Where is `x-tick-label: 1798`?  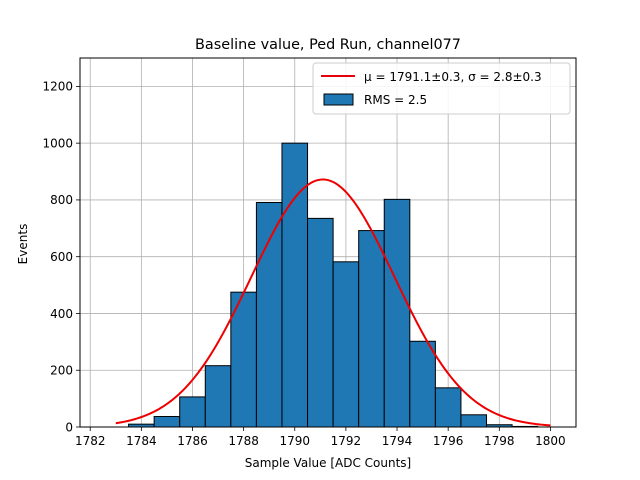
x-tick-label: 1798 is located at coordinates (499, 441).